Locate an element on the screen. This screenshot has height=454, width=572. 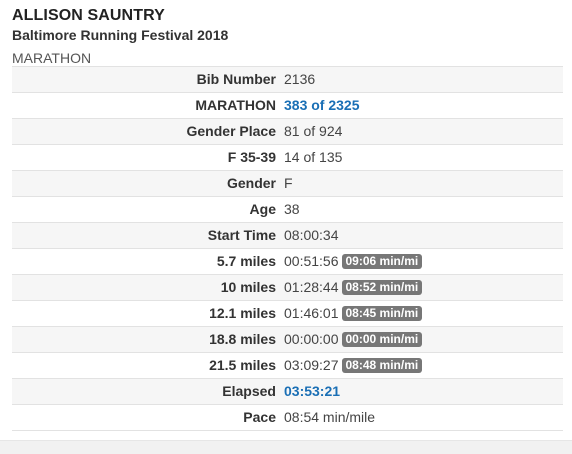
row-label: 10 miles is located at coordinates (148, 287).